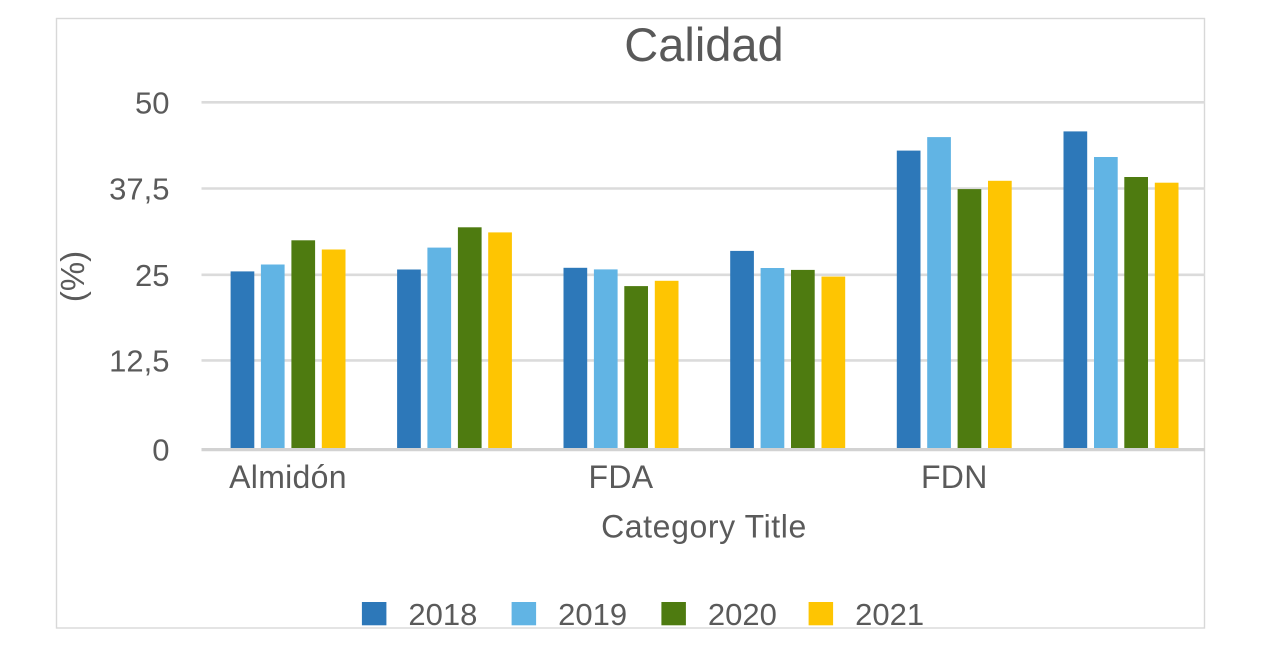 Image resolution: width=1263 pixels, height=661 pixels. What do you see at coordinates (139, 189) in the screenshot?
I see `svg-text: 37,5` at bounding box center [139, 189].